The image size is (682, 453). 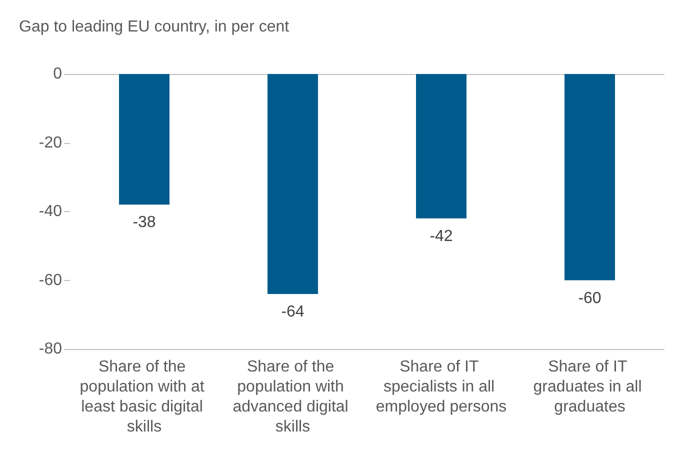 What do you see at coordinates (590, 298) in the screenshot?
I see `data-label: -60` at bounding box center [590, 298].